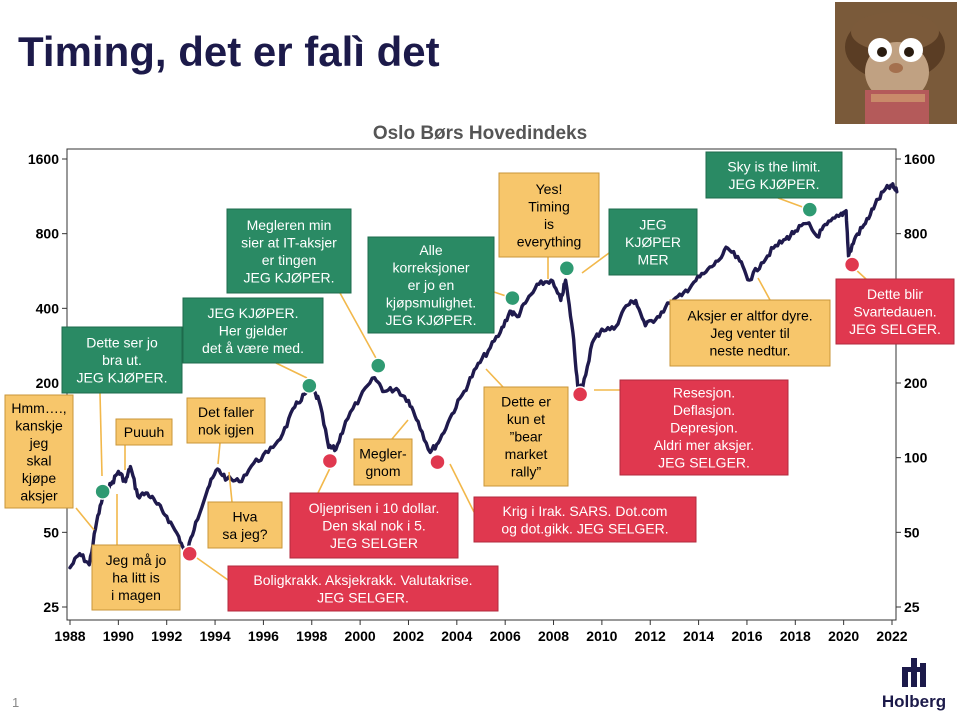 The image size is (960, 720). Describe the element at coordinates (746, 635) in the screenshot. I see `x-tick-label: 2016` at that location.